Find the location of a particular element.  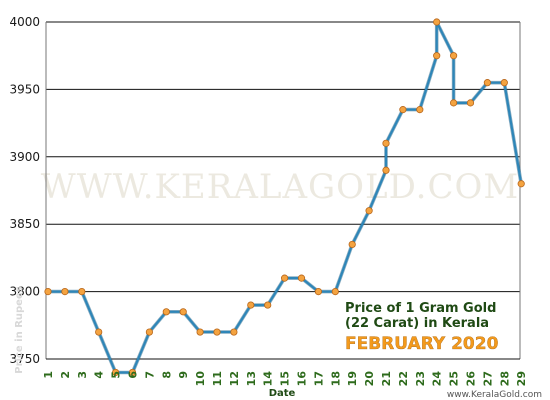

x-tick-label: 25 is located at coordinates (454, 378).